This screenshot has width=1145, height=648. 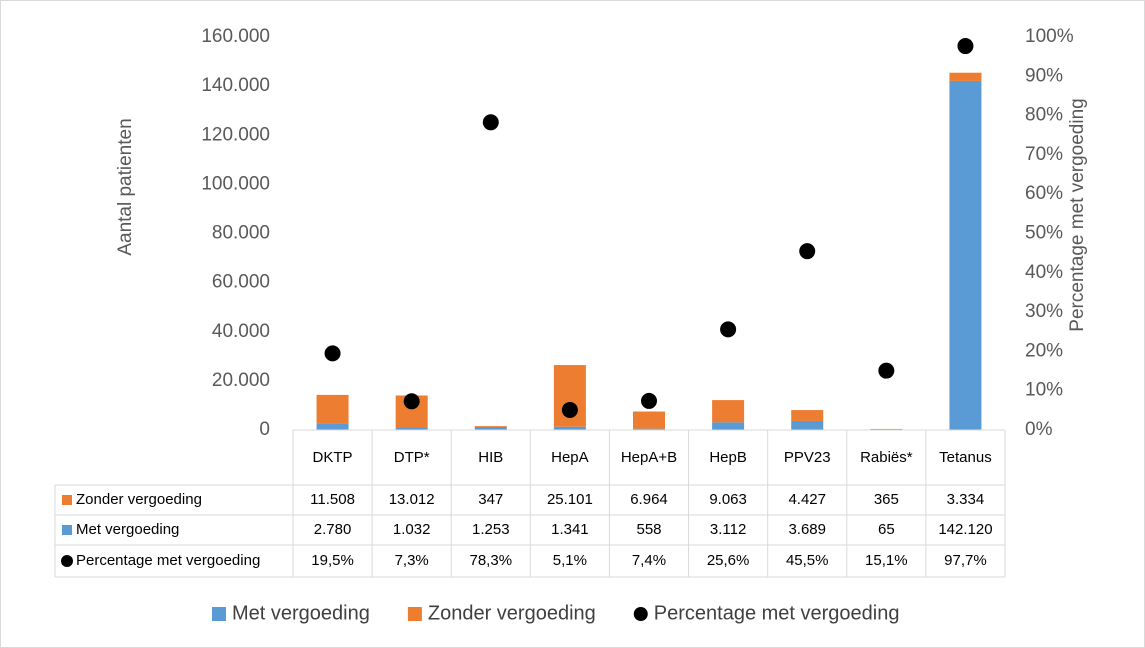 What do you see at coordinates (1044, 272) in the screenshot?
I see `y2-tick-label: 40%` at bounding box center [1044, 272].